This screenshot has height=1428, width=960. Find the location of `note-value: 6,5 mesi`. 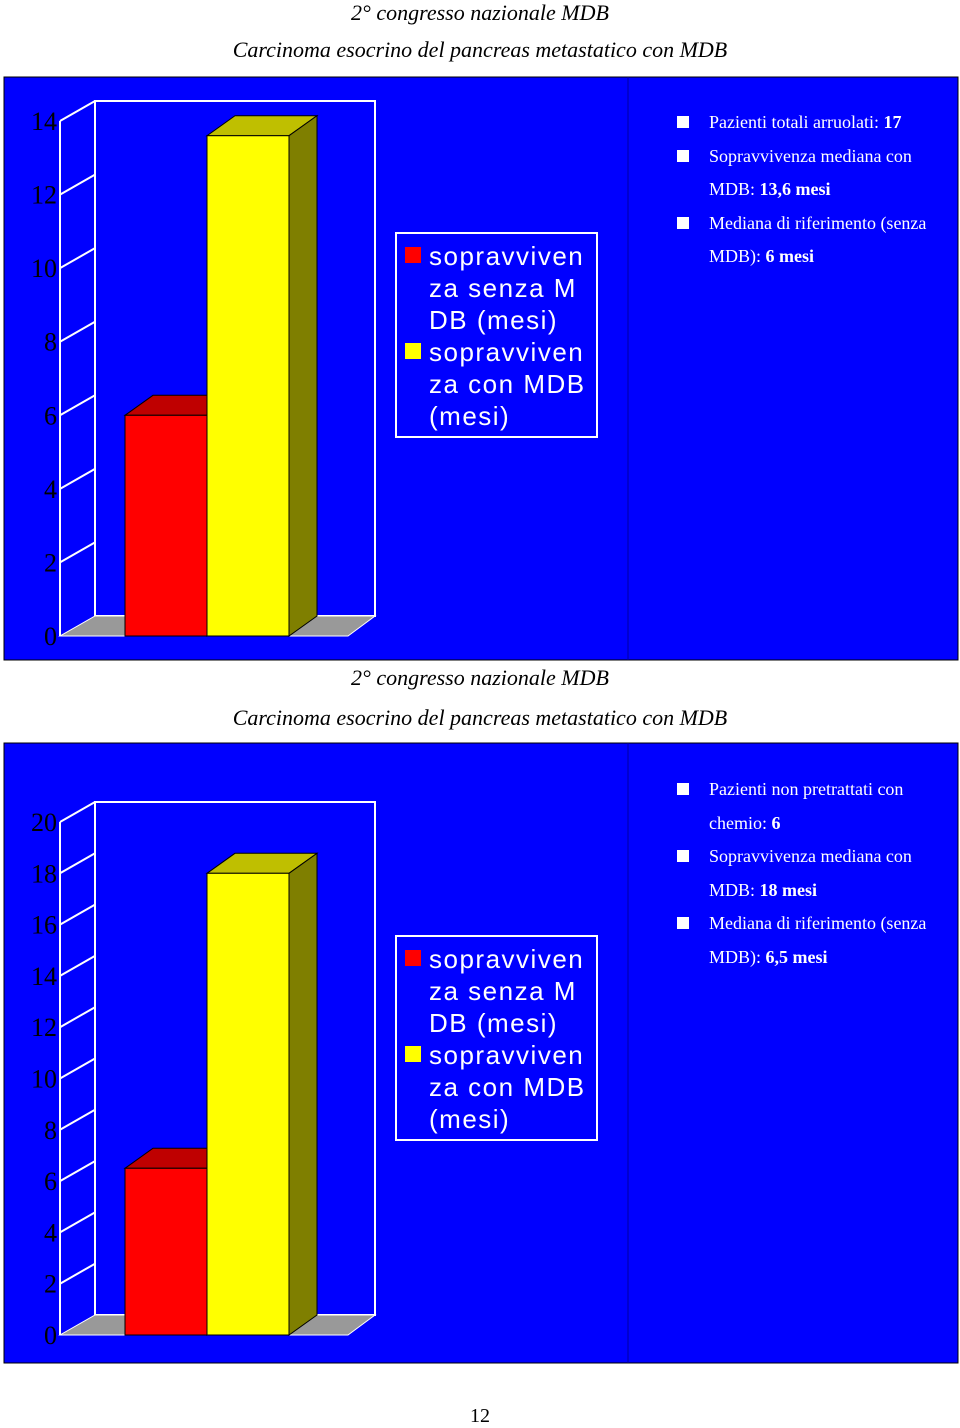

note-value: 6,5 mesi is located at coordinates (796, 956).